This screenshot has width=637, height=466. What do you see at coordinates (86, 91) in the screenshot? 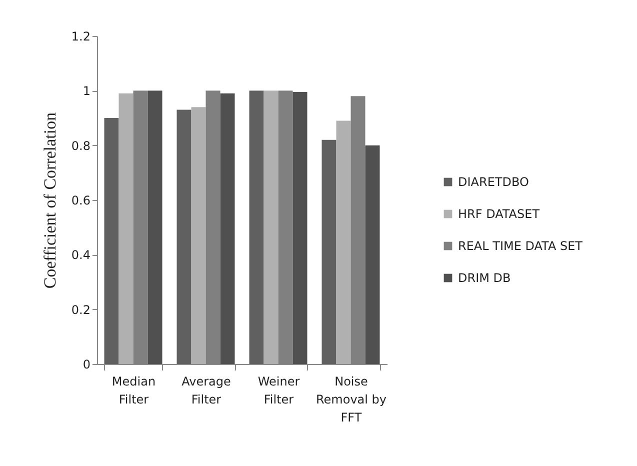
I see `y-tick-label: 1` at bounding box center [86, 91].